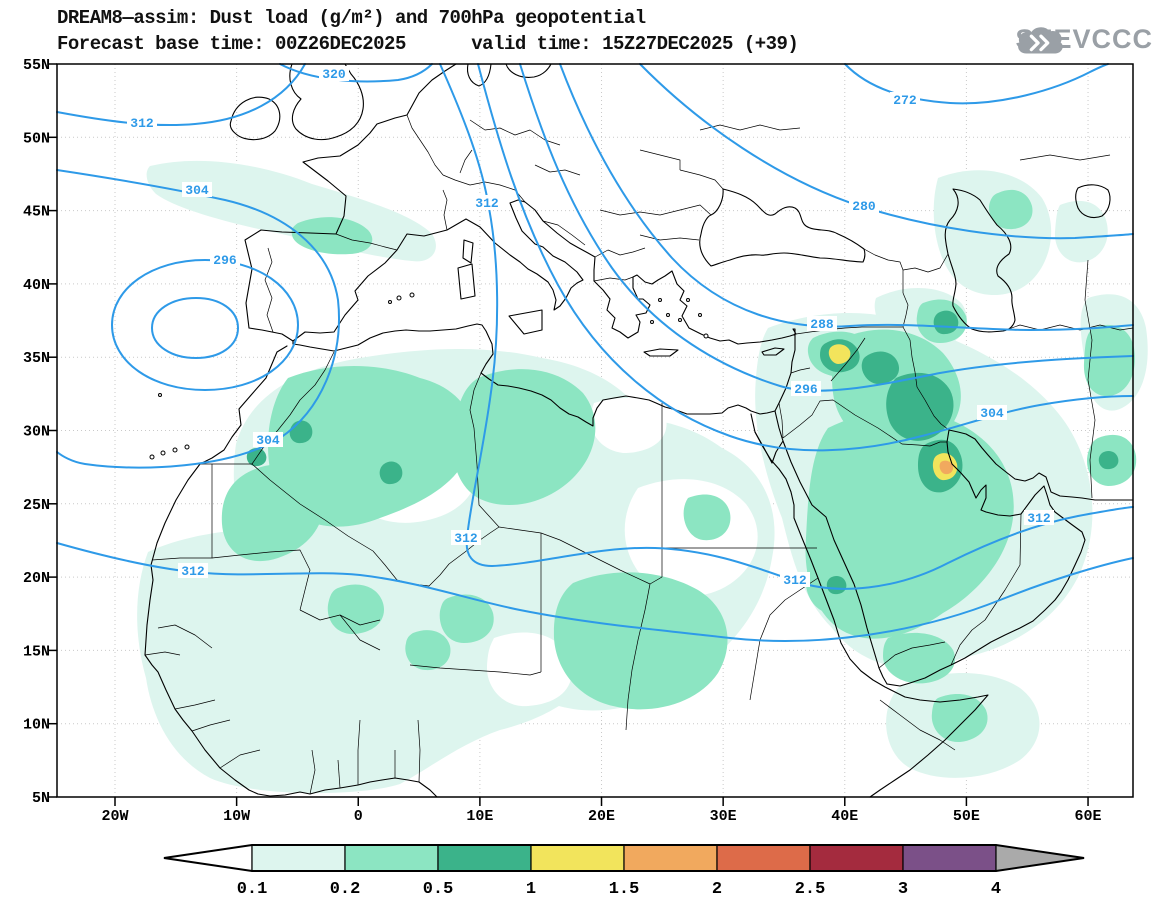 The width and height of the screenshot is (1165, 907). What do you see at coordinates (723, 816) in the screenshot?
I see `lon-tick-label: 30E` at bounding box center [723, 816].